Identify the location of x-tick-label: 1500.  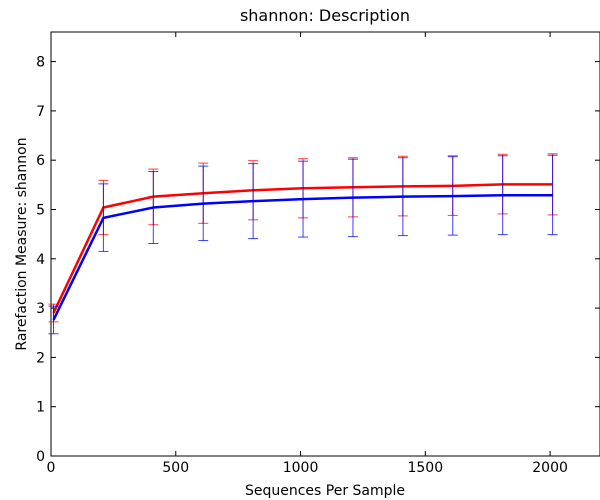
(425, 468).